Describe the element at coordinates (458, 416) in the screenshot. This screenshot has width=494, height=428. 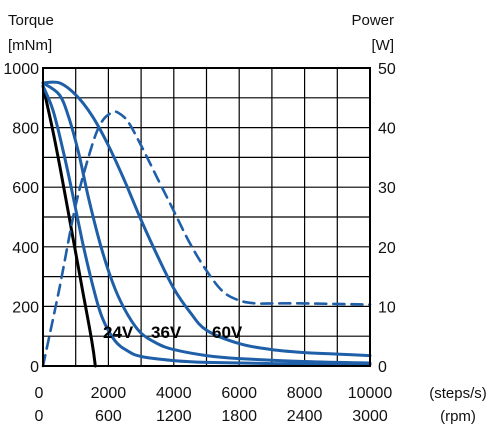
I see `x-unit-rpm: (rpm)` at that location.